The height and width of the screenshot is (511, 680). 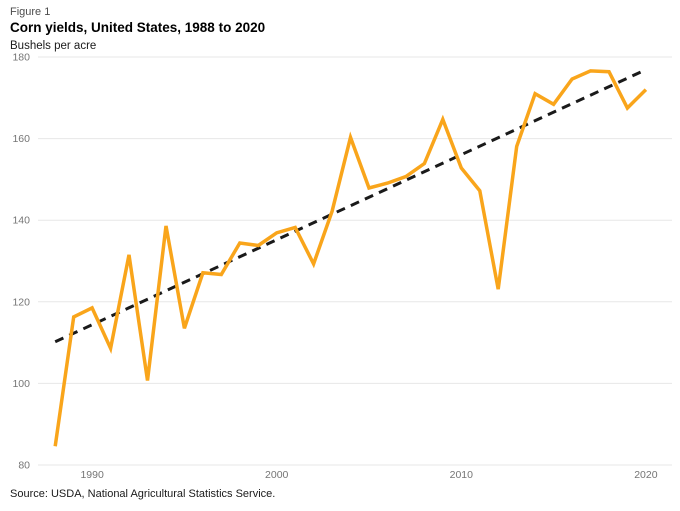 What do you see at coordinates (53, 46) in the screenshot?
I see `y-axis-units-label: Bushels per acre` at bounding box center [53, 46].